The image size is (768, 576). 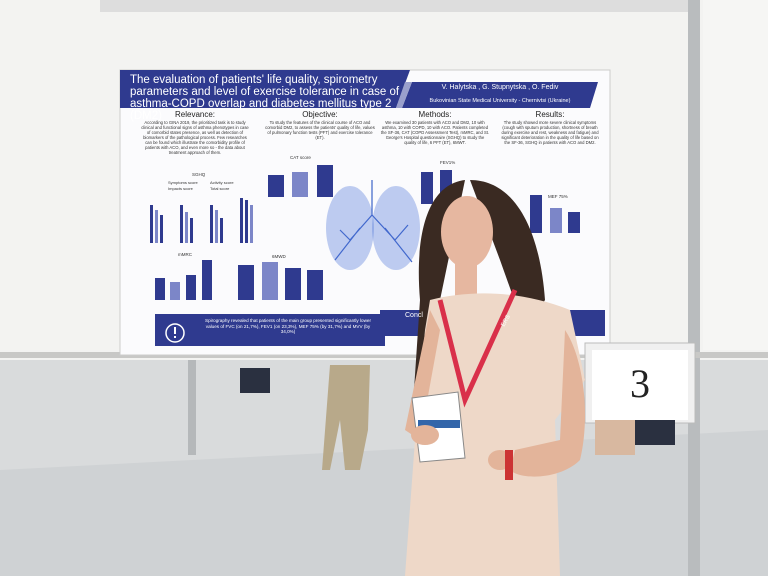 What do you see at coordinates (220, 188) in the screenshot?
I see `legend-entry: Total score` at bounding box center [220, 188].